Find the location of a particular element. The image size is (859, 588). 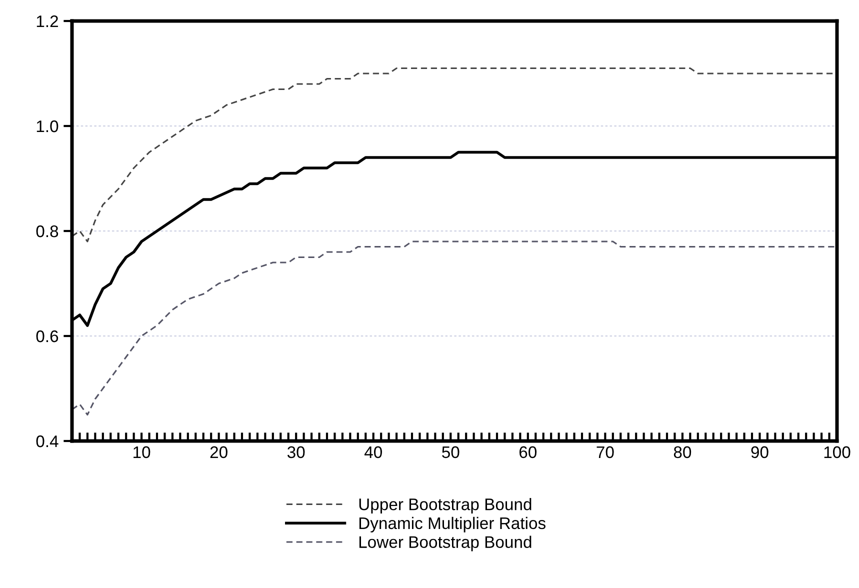

x-tick-label: 90 is located at coordinates (759, 452).